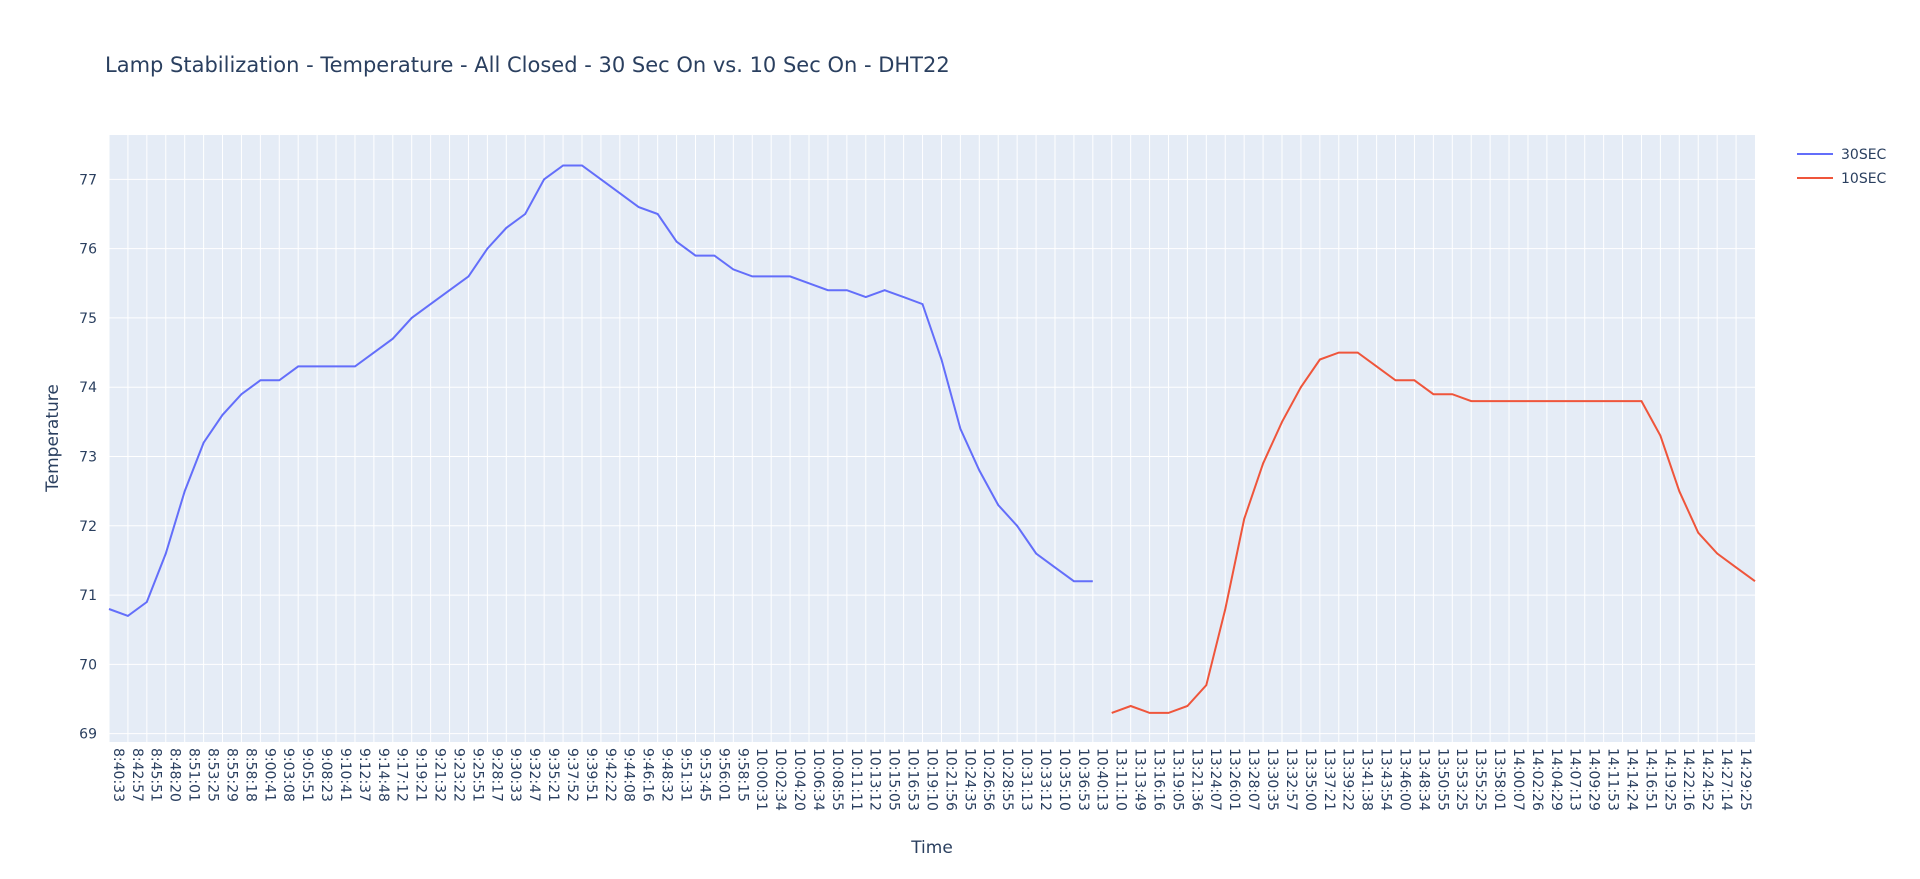  What do you see at coordinates (137, 775) in the screenshot?
I see `x-tick-label: 8:42:57` at bounding box center [137, 775].